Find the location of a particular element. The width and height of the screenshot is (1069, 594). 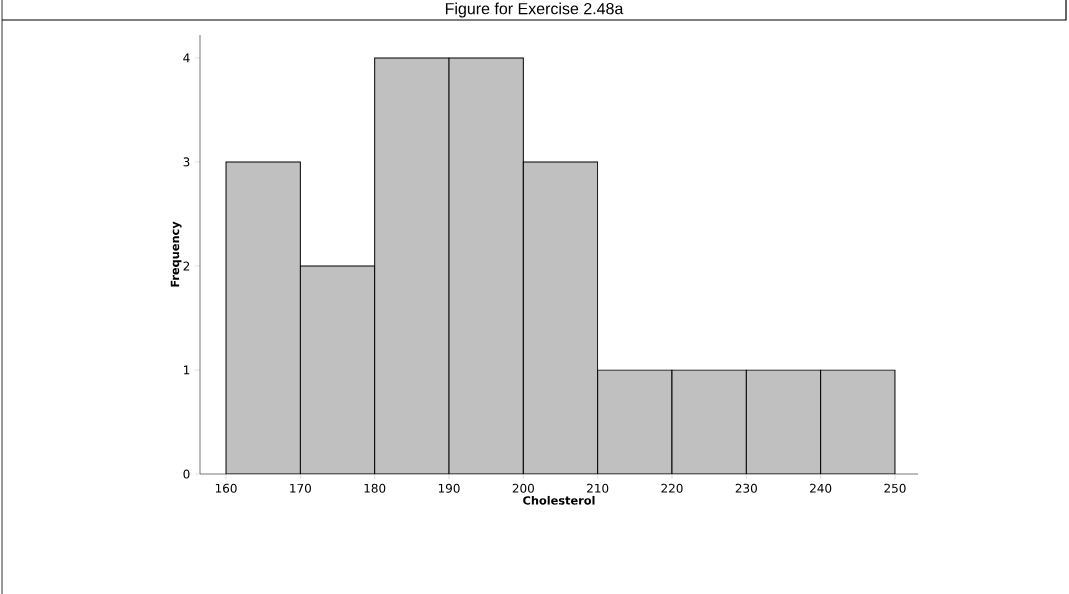

x-tick-label: 250 is located at coordinates (895, 488).